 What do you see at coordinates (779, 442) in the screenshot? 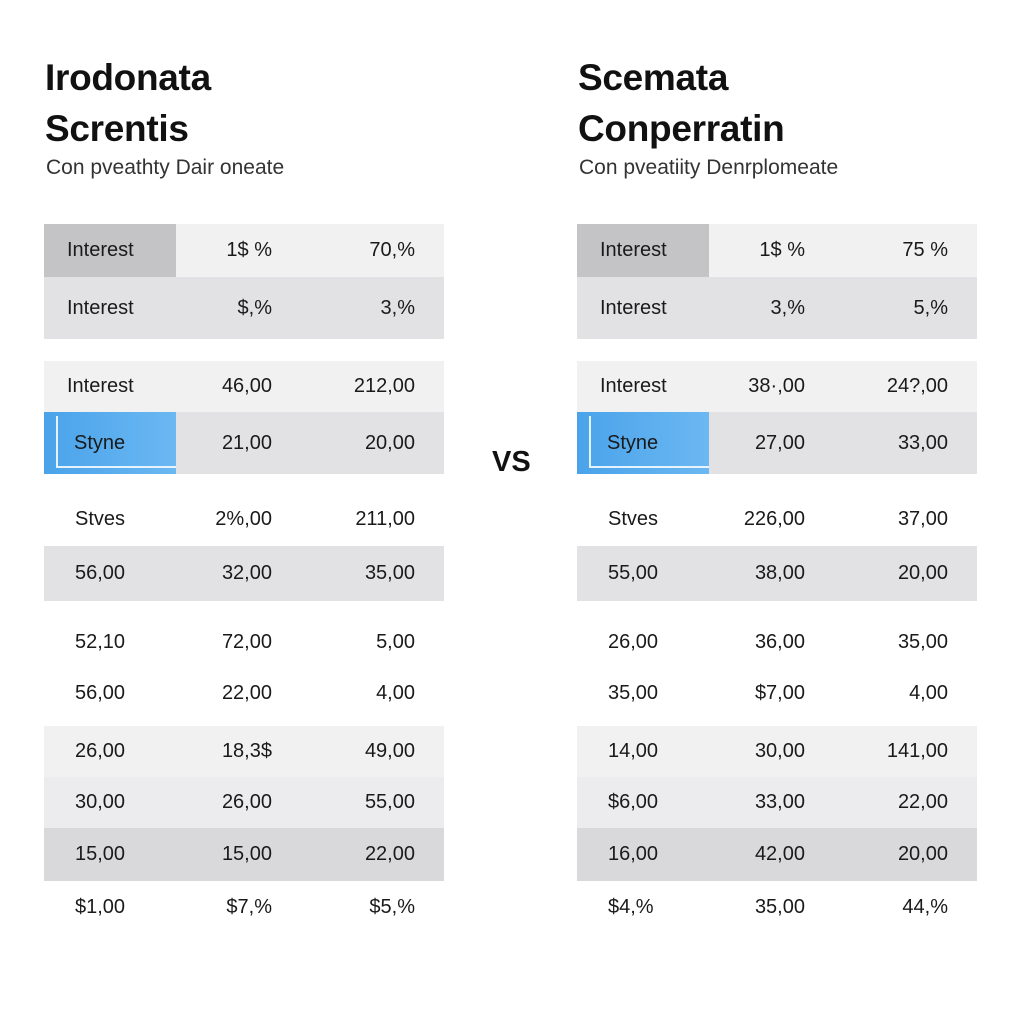
I see `row-value-1: 27,00` at bounding box center [779, 442].